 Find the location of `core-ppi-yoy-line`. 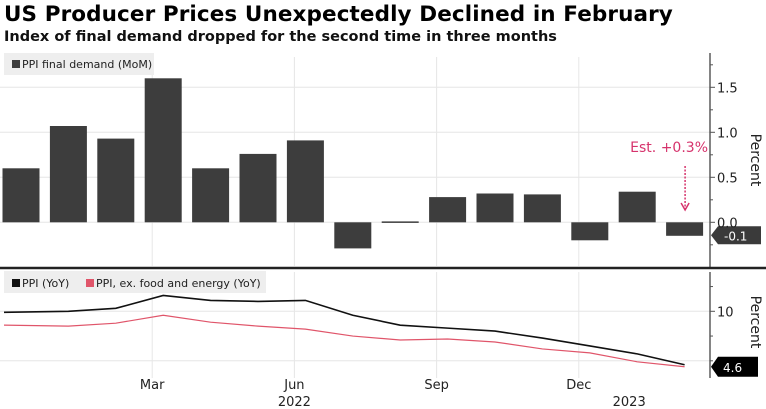

core-ppi-yoy-line is located at coordinates (344, 341).